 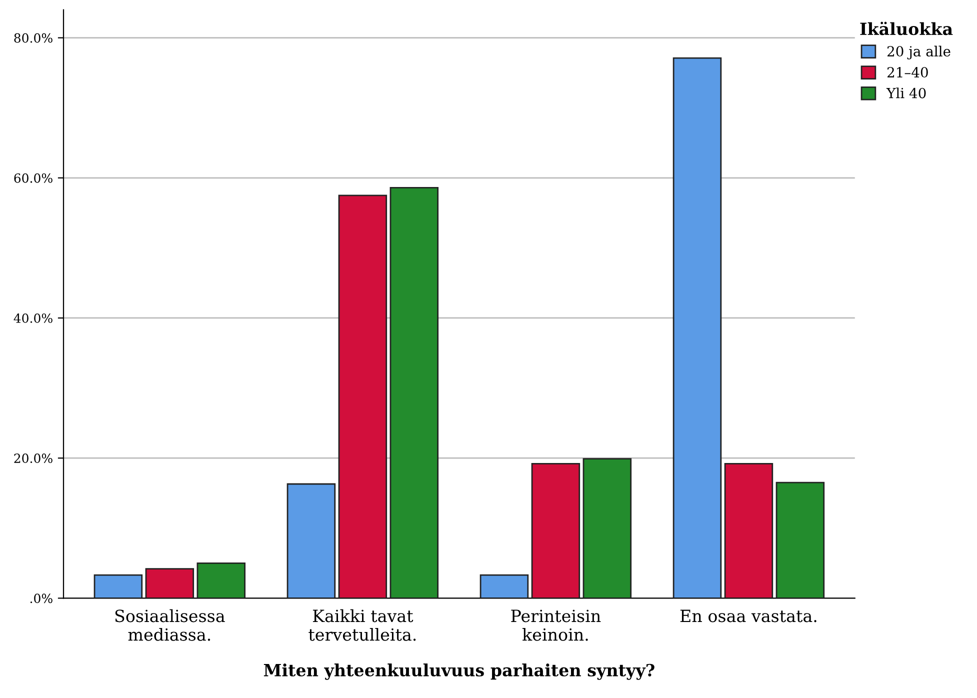 What do you see at coordinates (33, 459) in the screenshot?
I see `y-tick-label: 20.0%` at bounding box center [33, 459].